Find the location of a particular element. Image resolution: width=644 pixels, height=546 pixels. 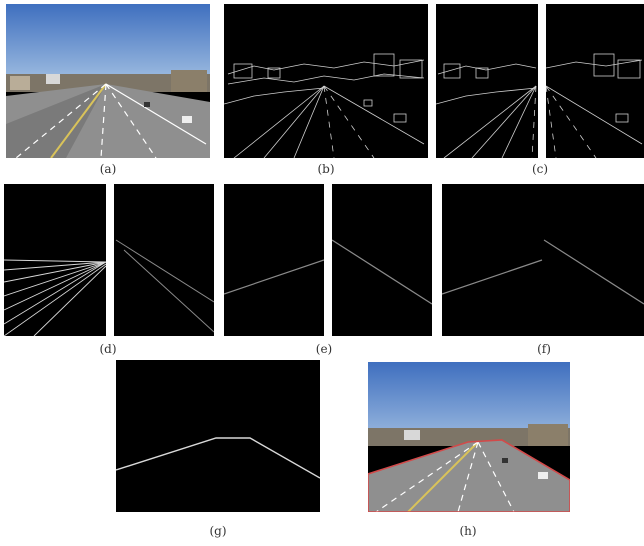

panel-f-combined is located at coordinates (543, 260).